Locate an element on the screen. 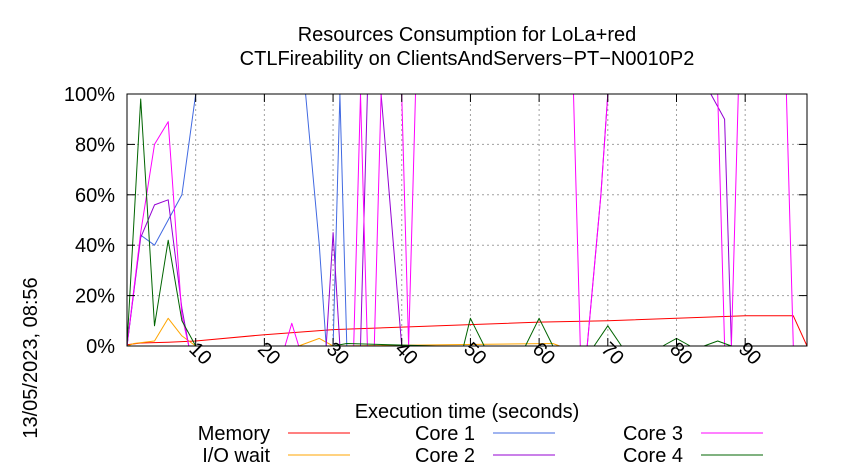  y-tick-label: 0% is located at coordinates (100, 347).